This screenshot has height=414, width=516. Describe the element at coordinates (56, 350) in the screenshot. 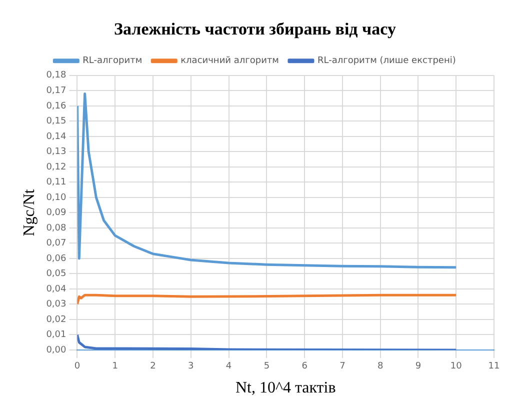

I see `y-tick-label: 0,00` at that location.